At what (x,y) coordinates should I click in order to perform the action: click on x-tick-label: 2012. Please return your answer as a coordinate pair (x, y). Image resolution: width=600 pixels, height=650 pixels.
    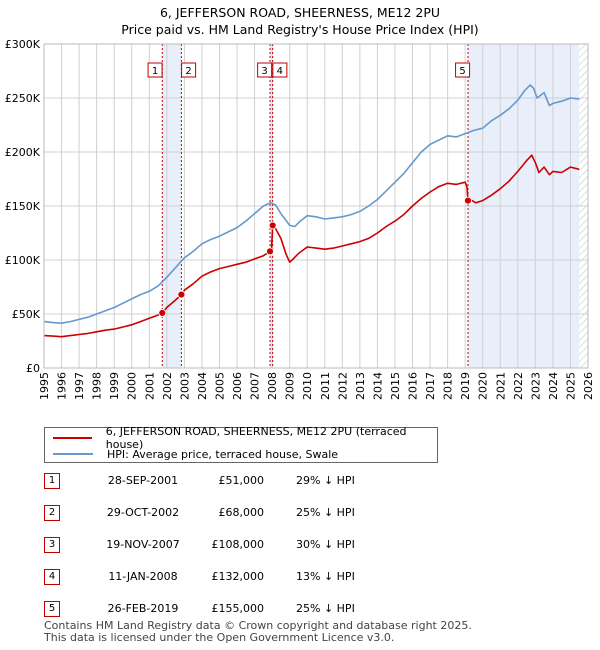
    Looking at the image, I should click on (342, 386).